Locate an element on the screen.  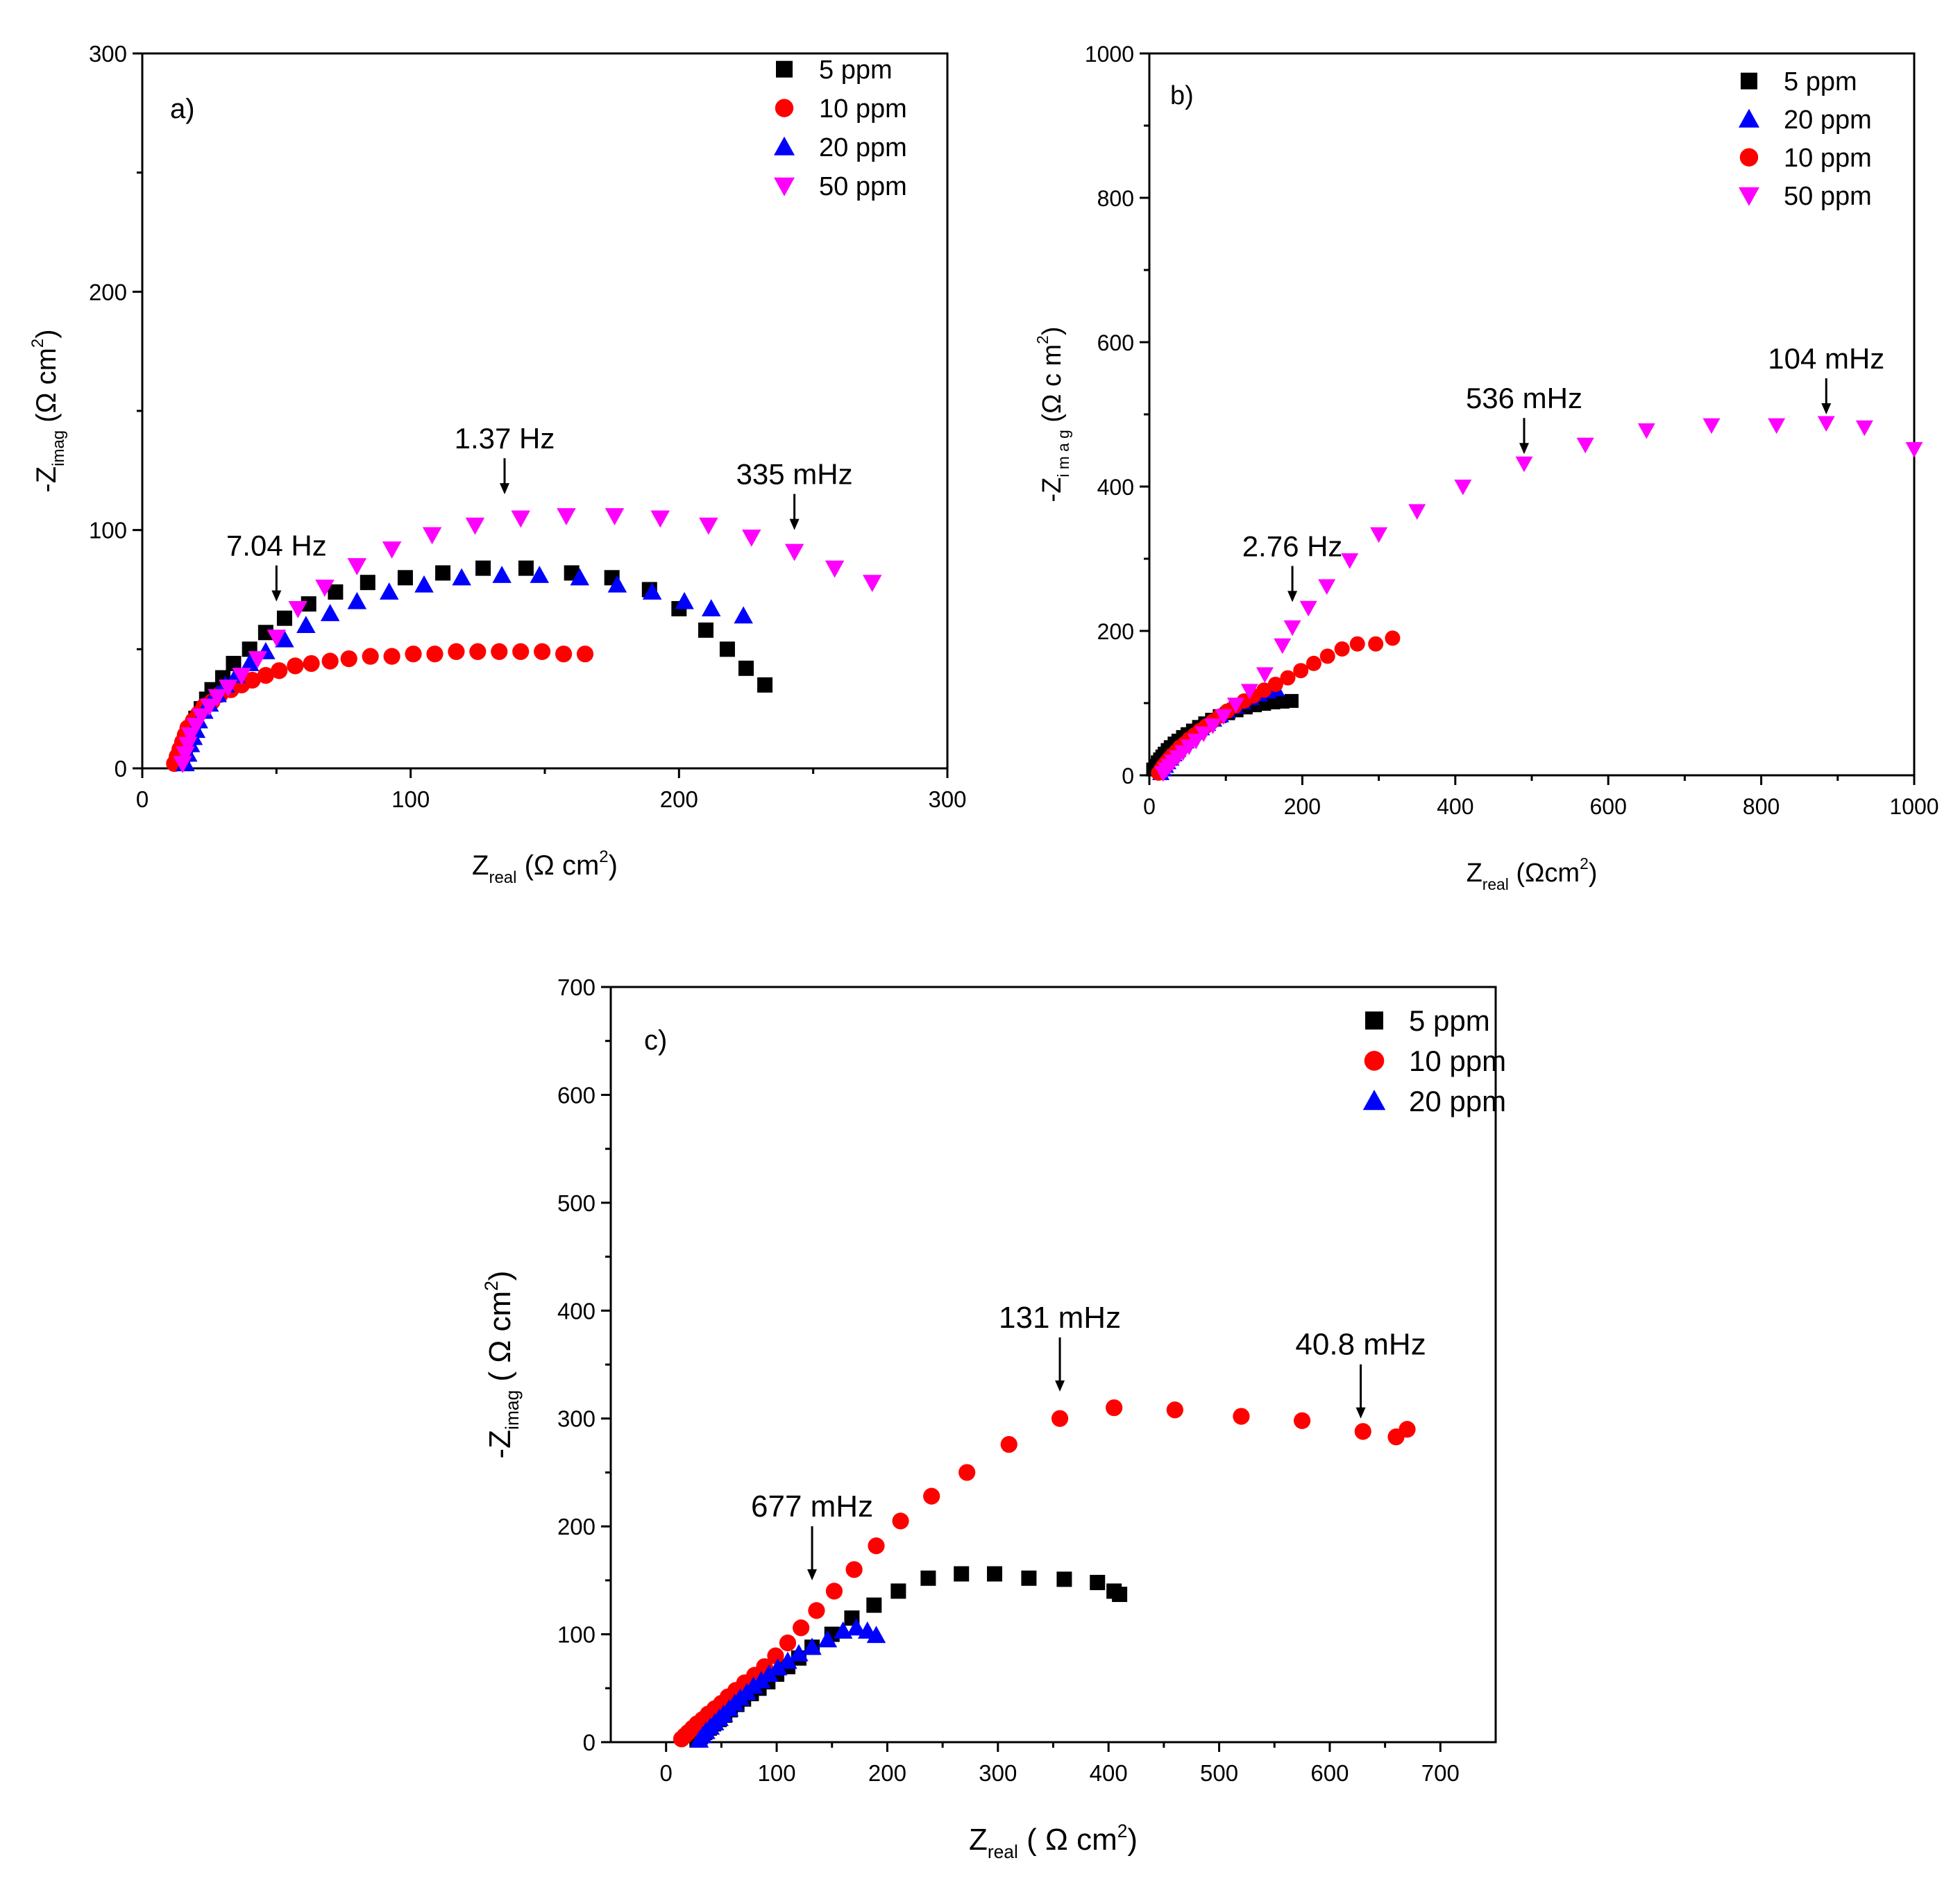
frequency-annotation: 7.04 Hz is located at coordinates (276, 546).